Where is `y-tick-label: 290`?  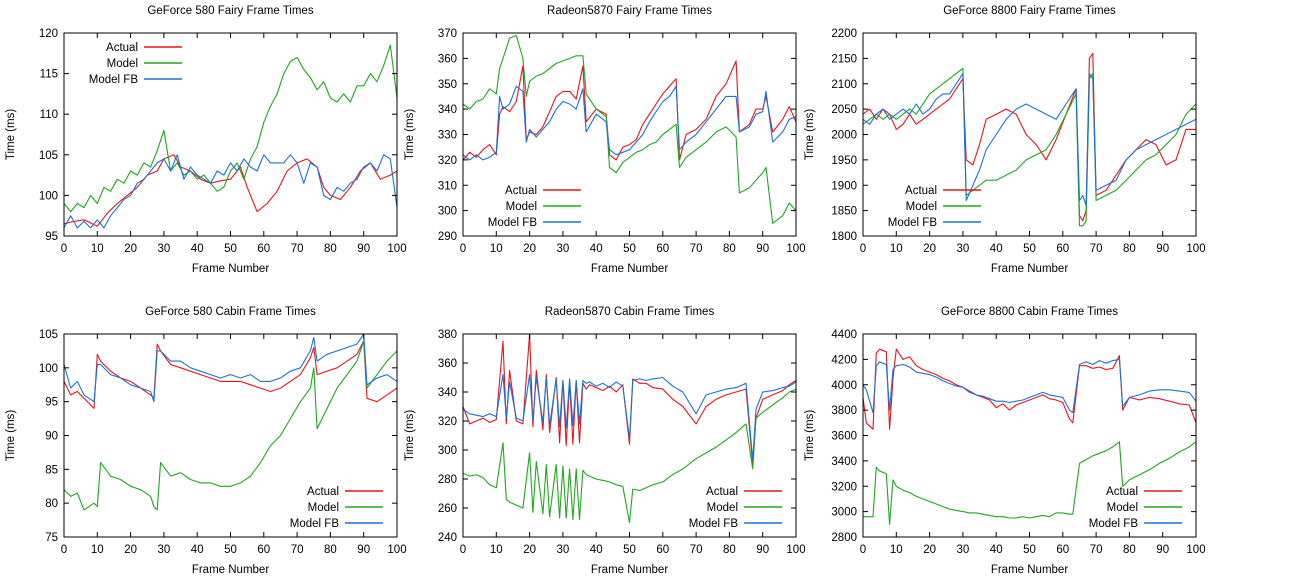 y-tick-label: 290 is located at coordinates (447, 237).